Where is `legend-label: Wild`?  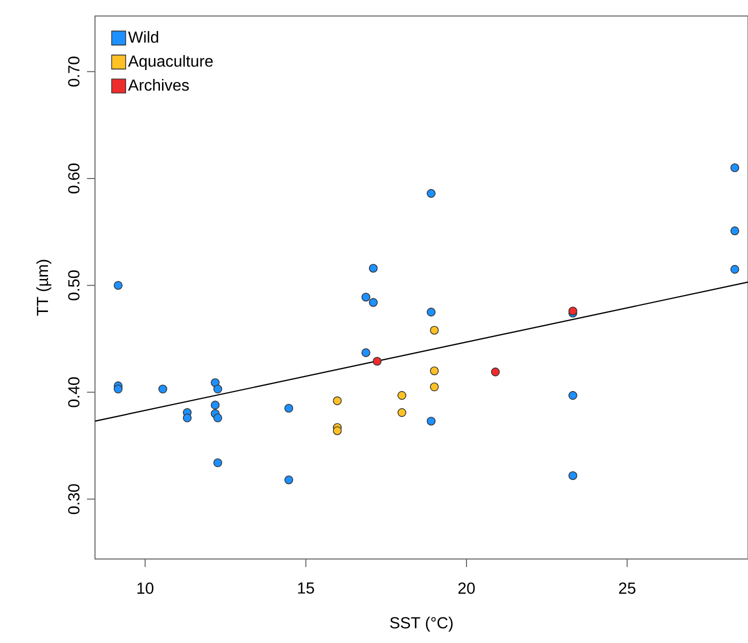 legend-label: Wild is located at coordinates (143, 37).